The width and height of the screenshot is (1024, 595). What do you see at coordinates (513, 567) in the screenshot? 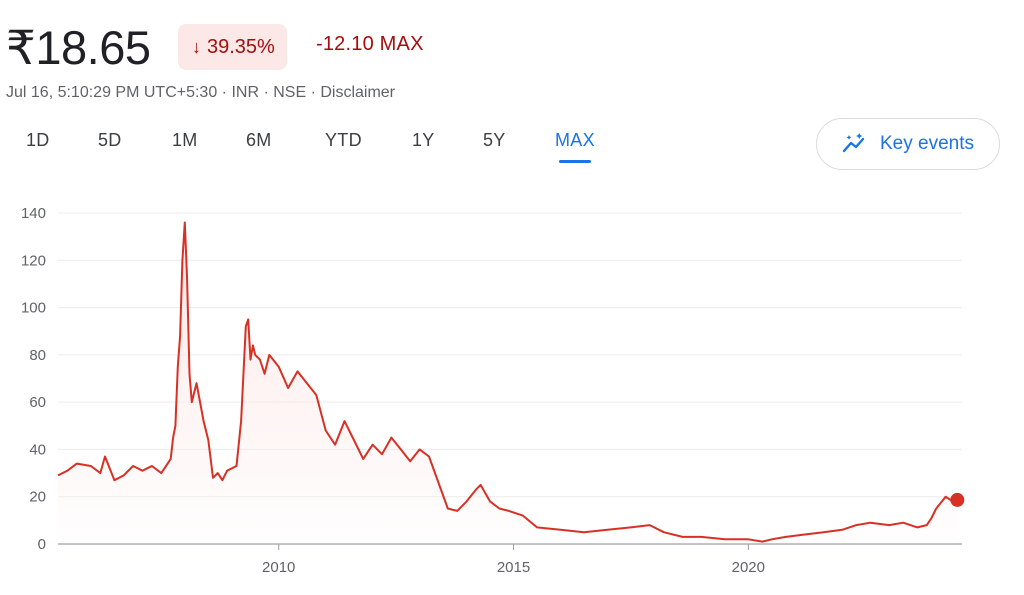
I see `x-tick-label: 2015` at bounding box center [513, 567].